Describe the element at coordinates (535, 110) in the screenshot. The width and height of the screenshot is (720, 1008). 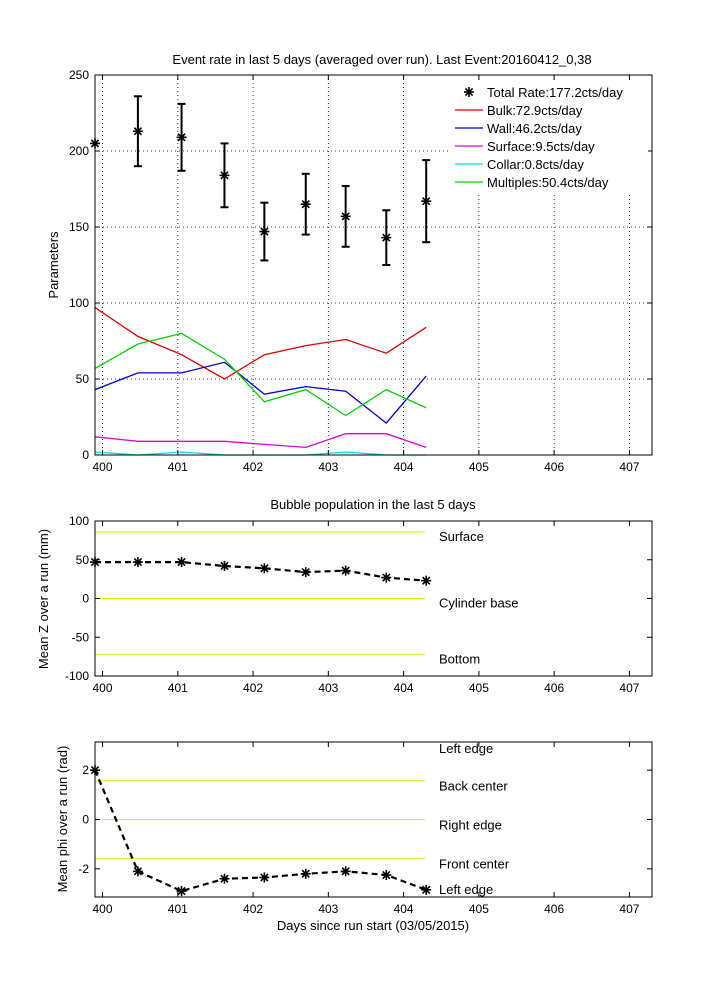
I see `legend-label-0: Bulk:72.9cts/day` at that location.